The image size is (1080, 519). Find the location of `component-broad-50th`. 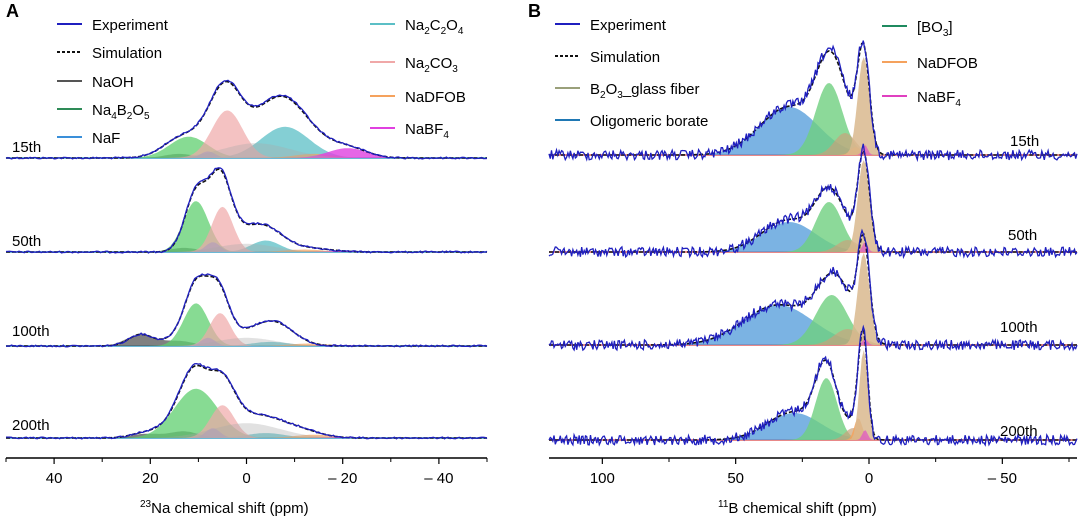

component-broad-50th is located at coordinates (246, 247).